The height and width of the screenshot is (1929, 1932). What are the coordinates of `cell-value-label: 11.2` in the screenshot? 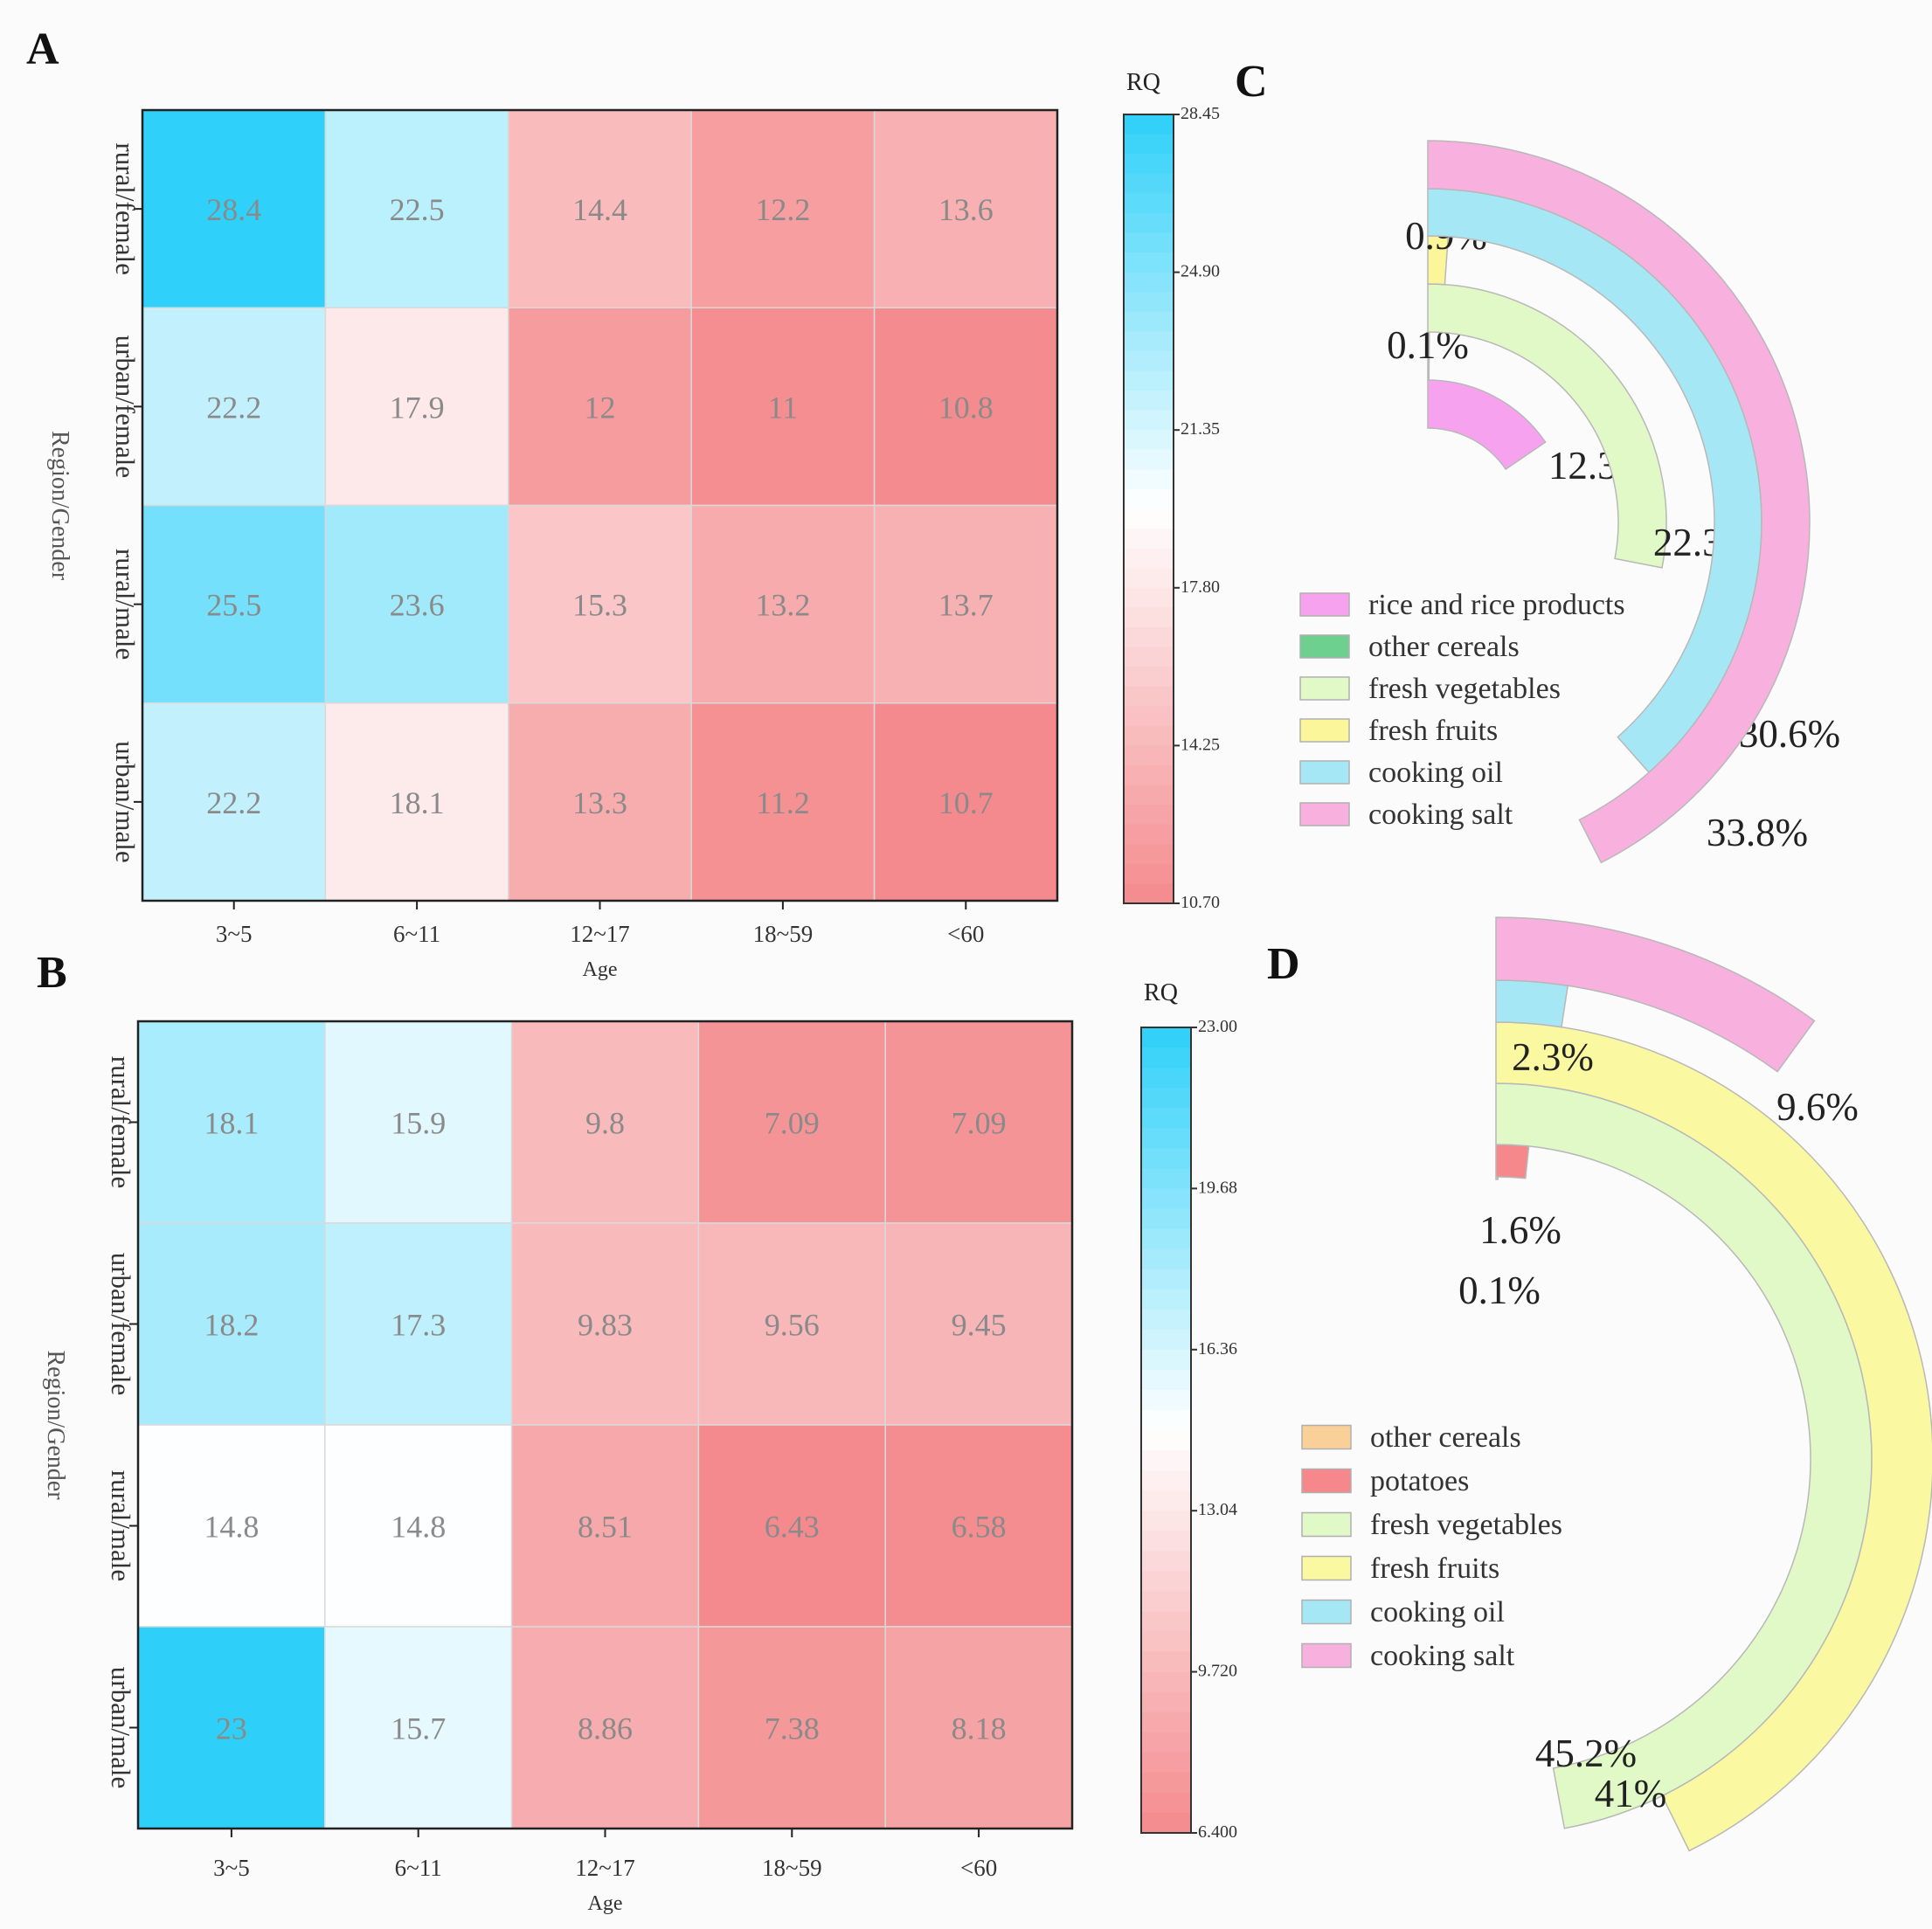 It's located at (783, 802).